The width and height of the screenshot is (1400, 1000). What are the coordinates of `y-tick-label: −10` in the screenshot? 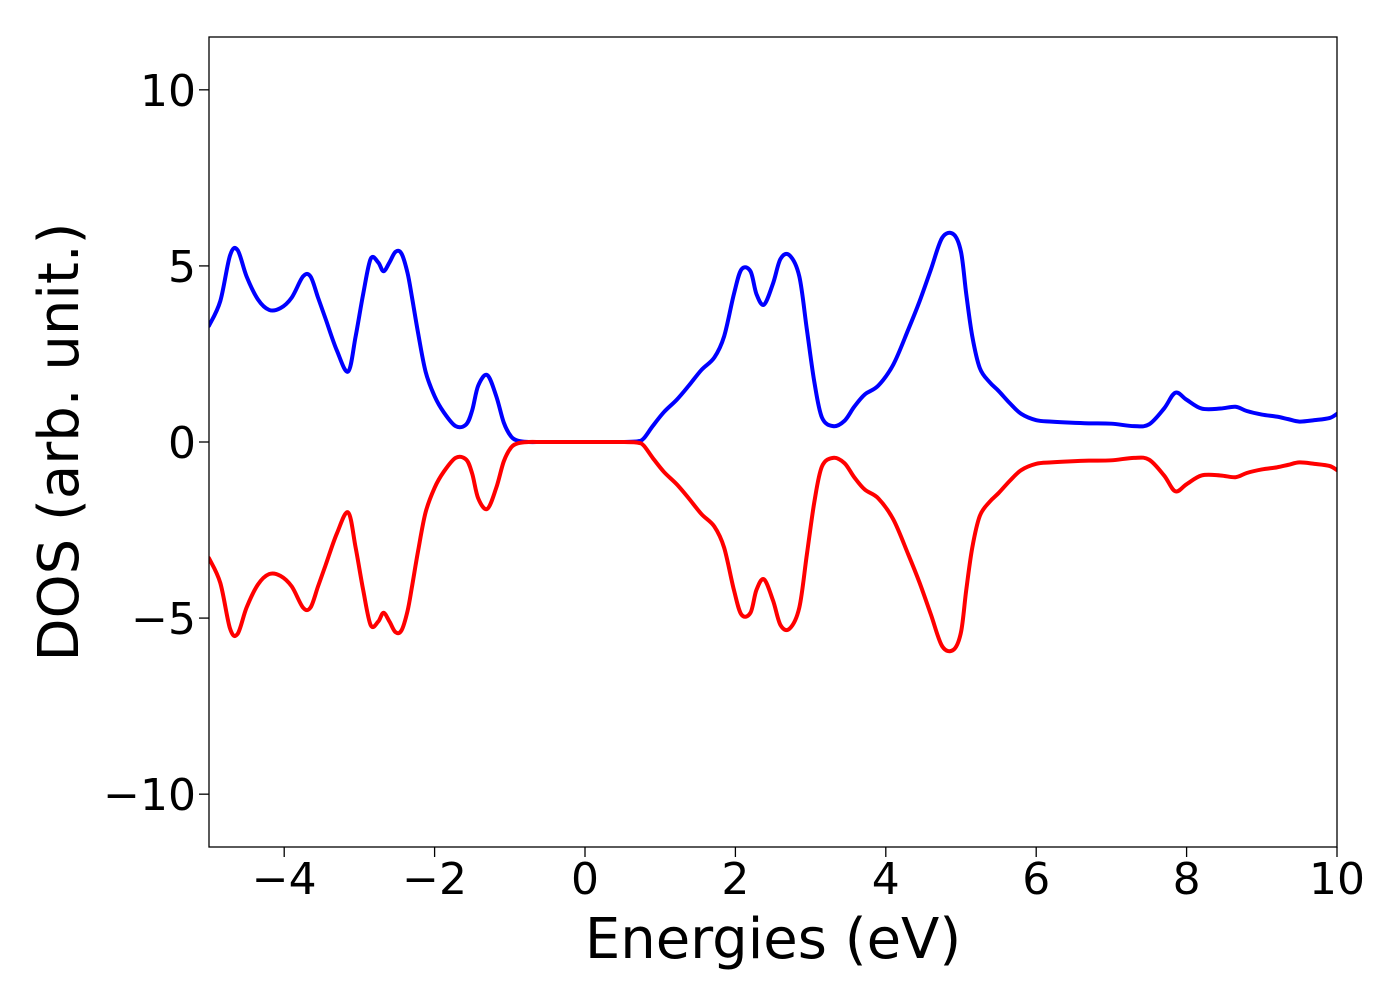 It's located at (149, 795).